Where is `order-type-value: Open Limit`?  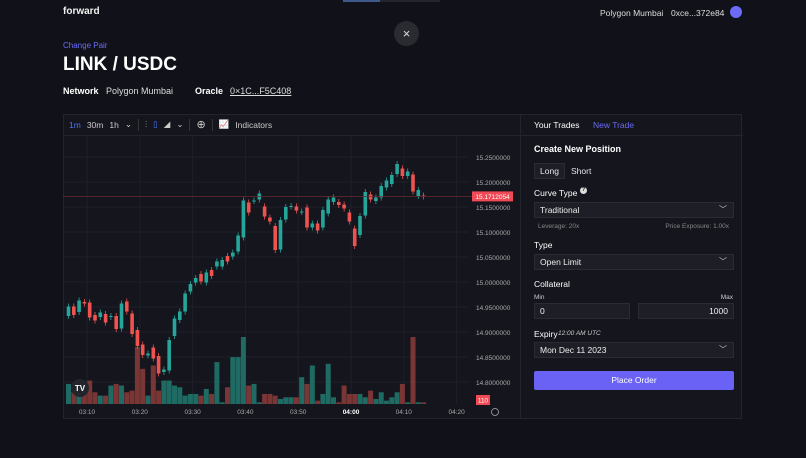 order-type-value: Open Limit is located at coordinates (561, 262).